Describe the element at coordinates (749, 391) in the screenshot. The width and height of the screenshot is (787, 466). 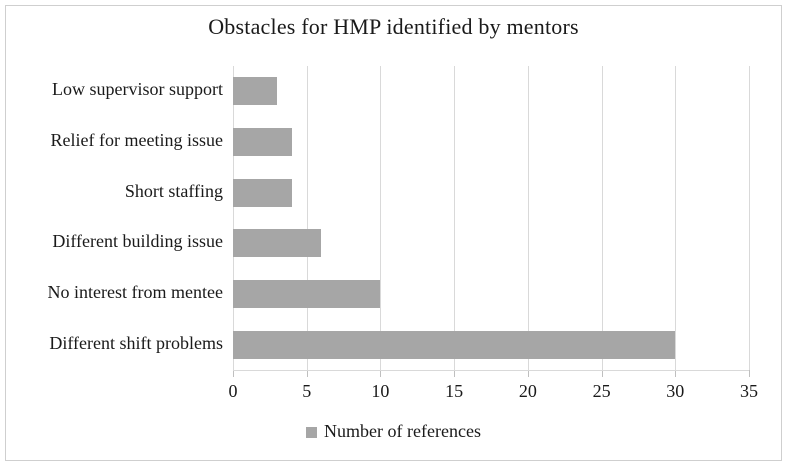
I see `x-tick-label: 35` at that location.